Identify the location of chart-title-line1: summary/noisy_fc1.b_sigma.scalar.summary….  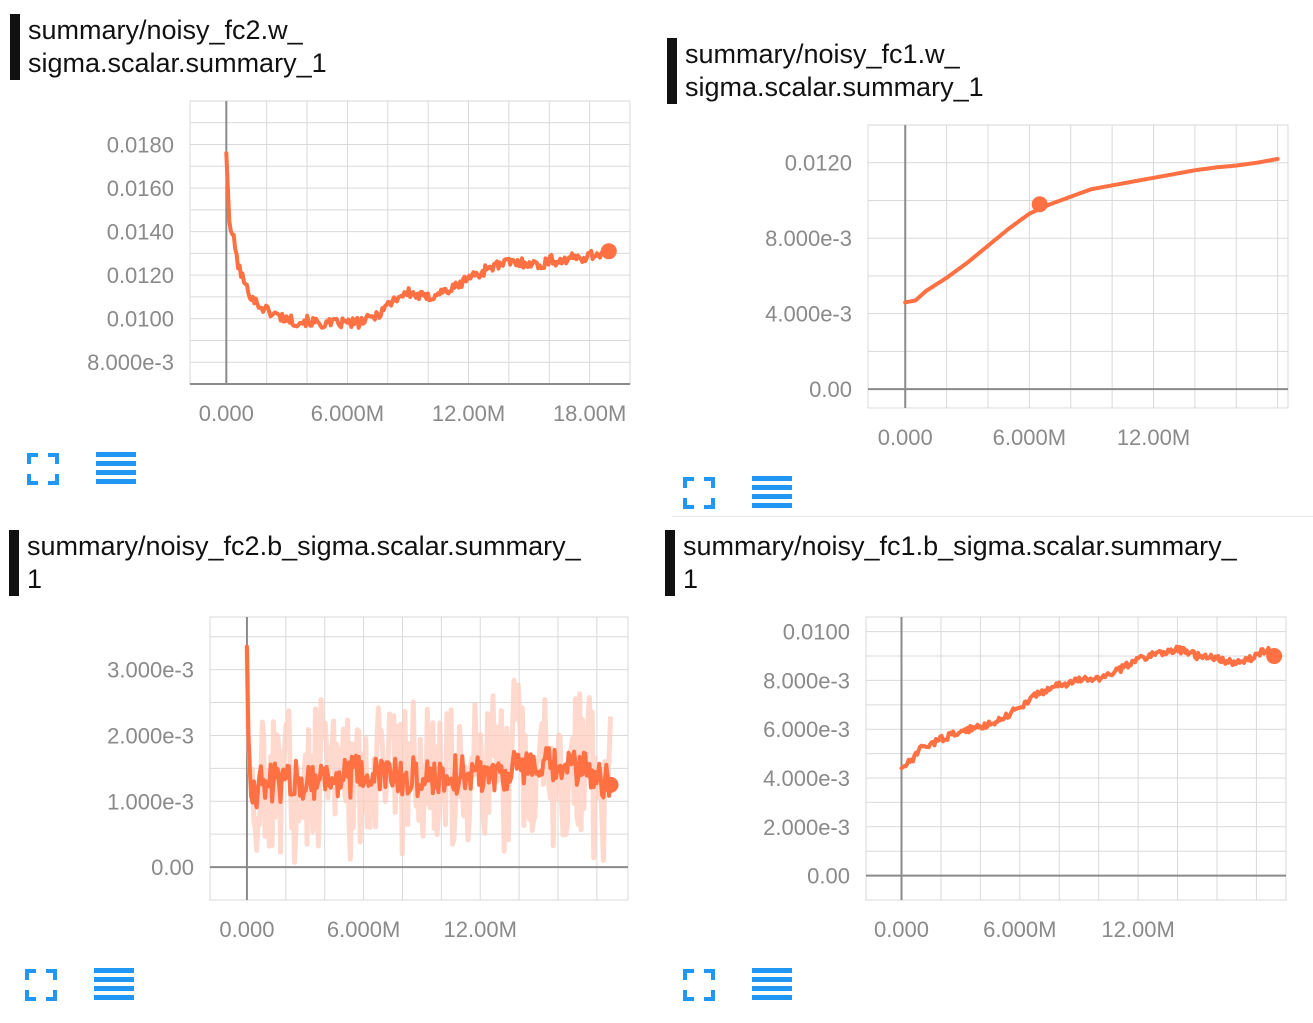
(960, 546).